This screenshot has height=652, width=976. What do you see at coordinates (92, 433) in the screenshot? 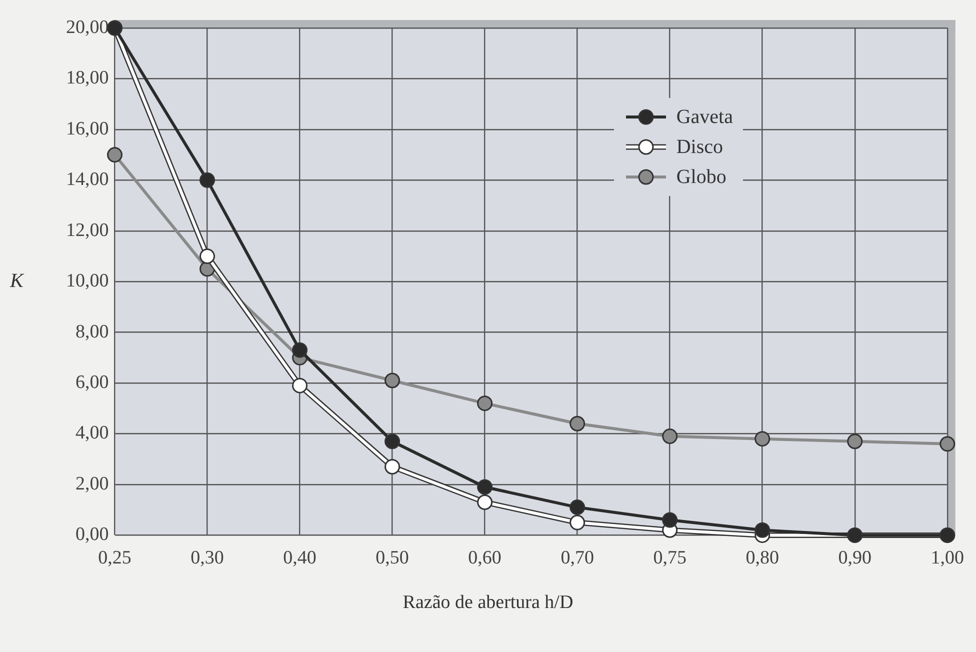
I see `y-tick-label: 4,00` at bounding box center [92, 433].